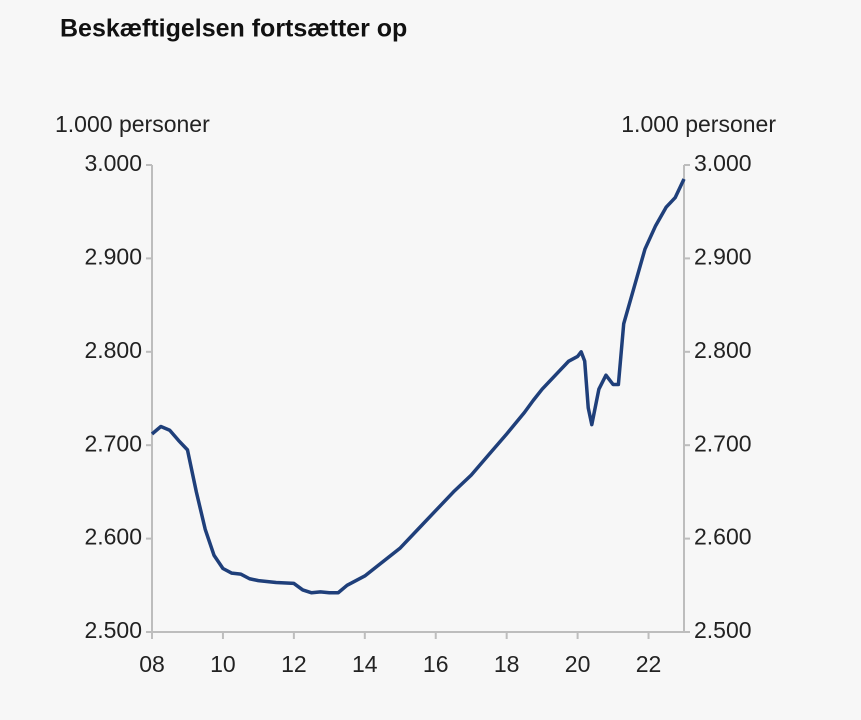  Describe the element at coordinates (152, 664) in the screenshot. I see `x-tick-label: 08` at that location.